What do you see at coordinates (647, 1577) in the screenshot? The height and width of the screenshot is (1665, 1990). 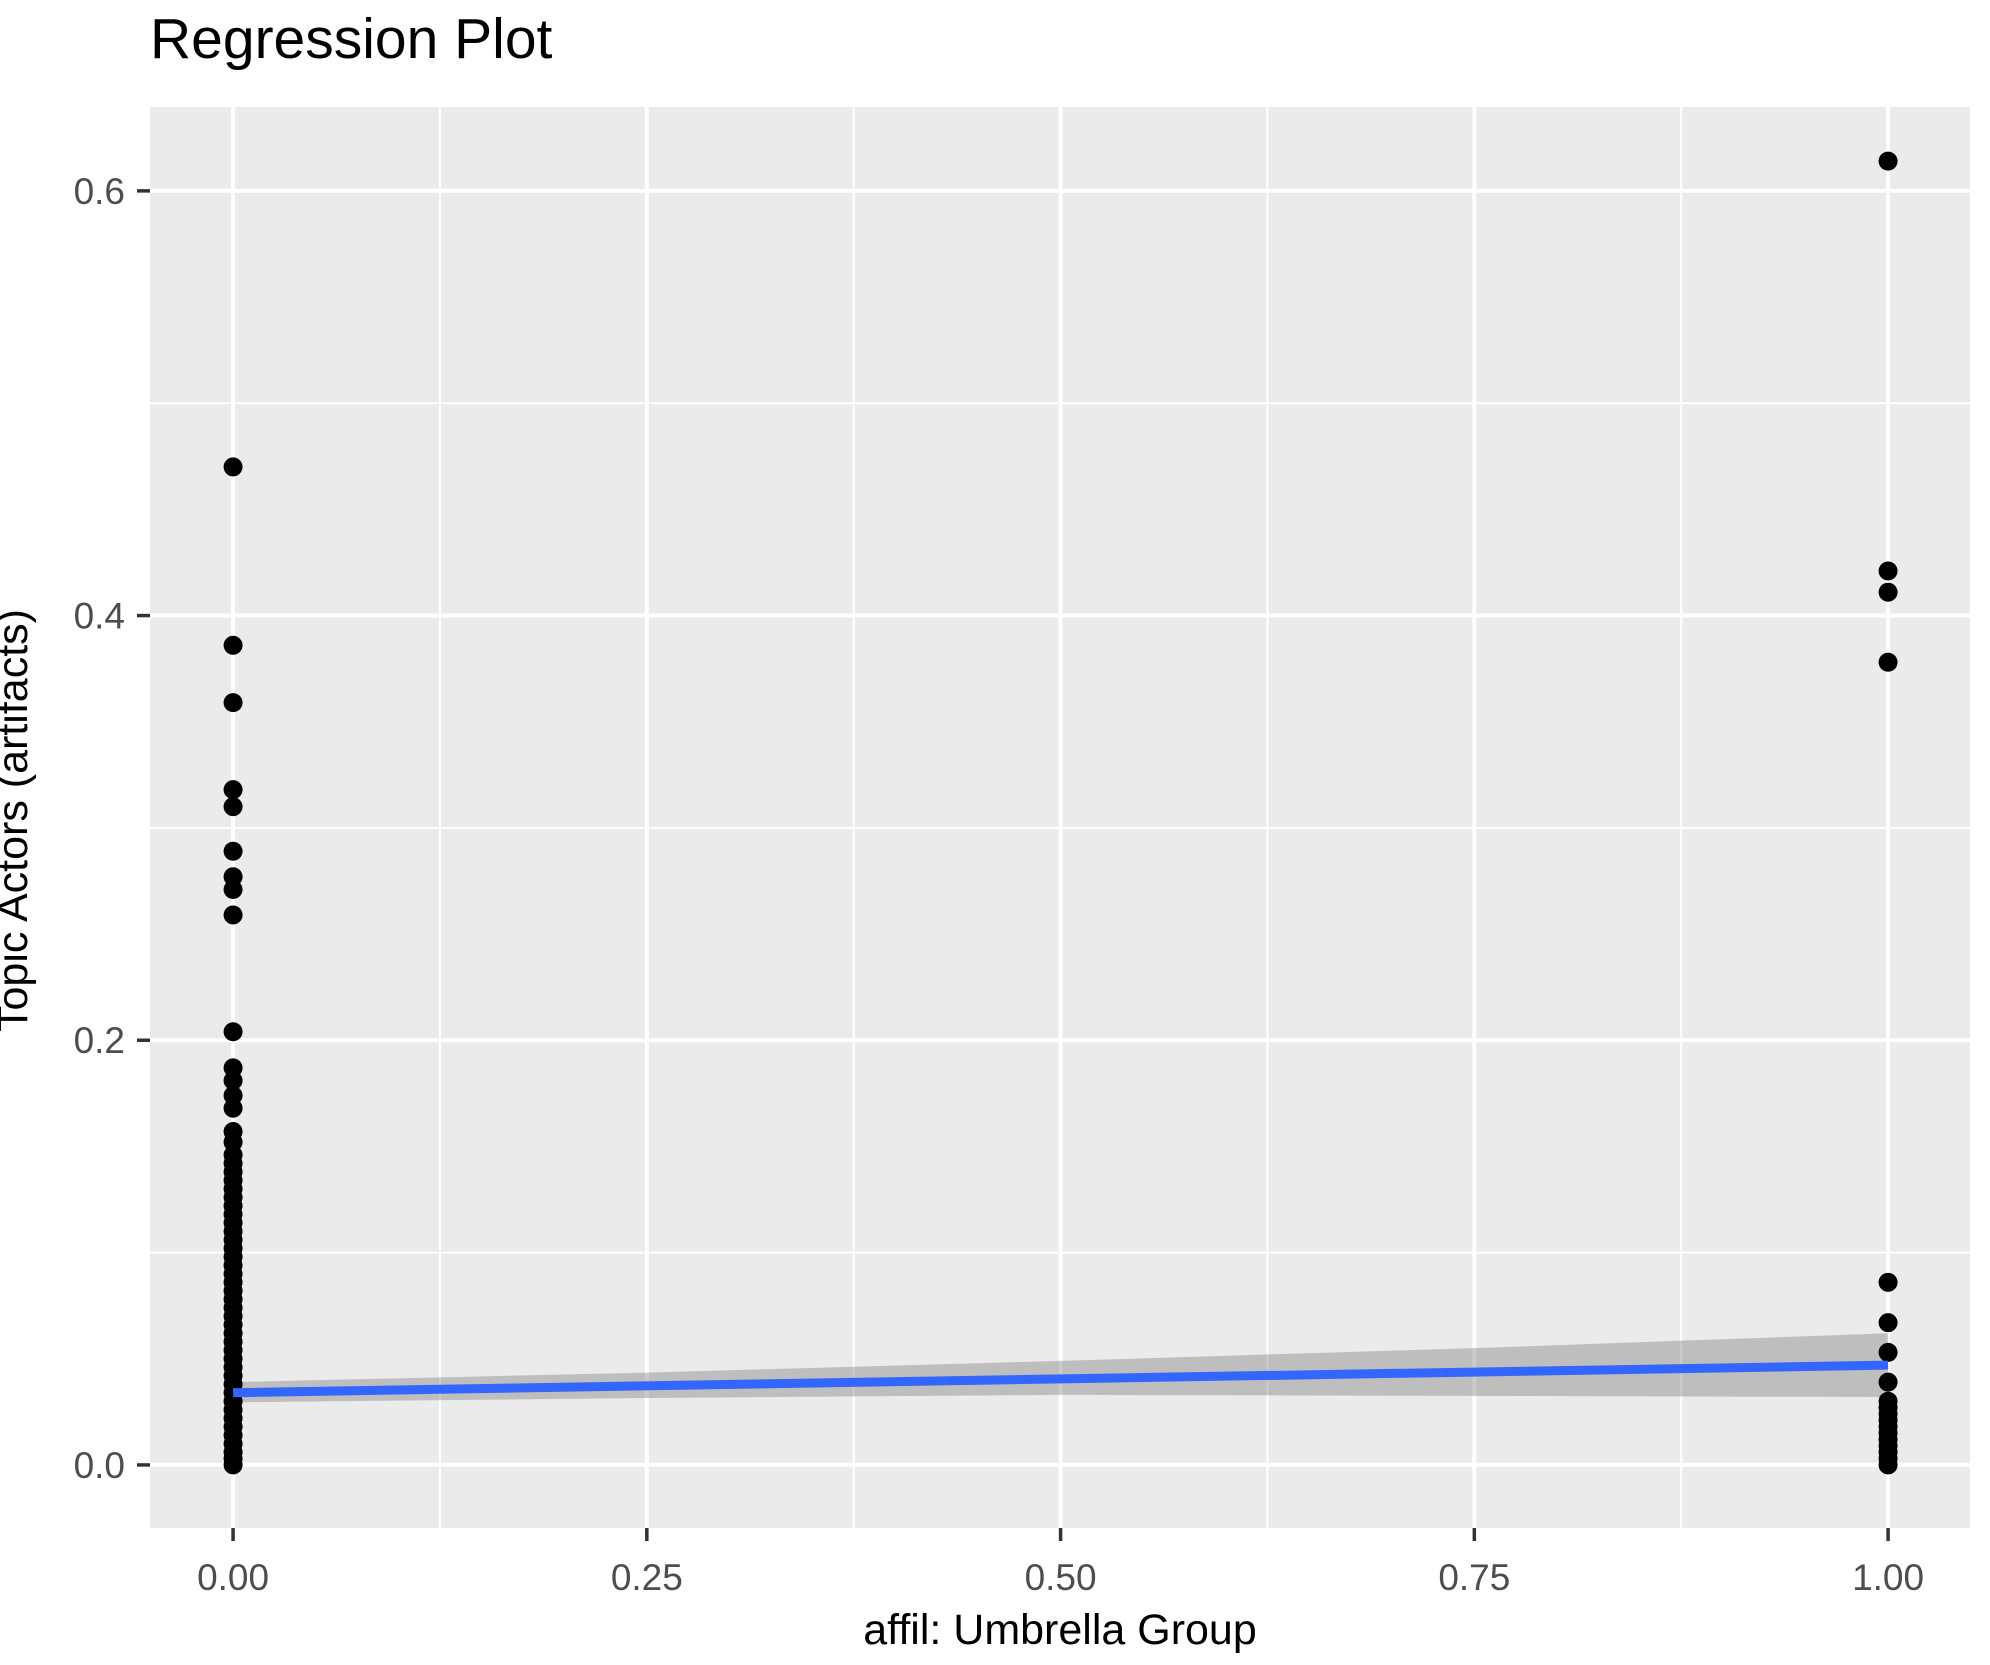 I see `x-axis-tick-label: 0.25` at bounding box center [647, 1577].